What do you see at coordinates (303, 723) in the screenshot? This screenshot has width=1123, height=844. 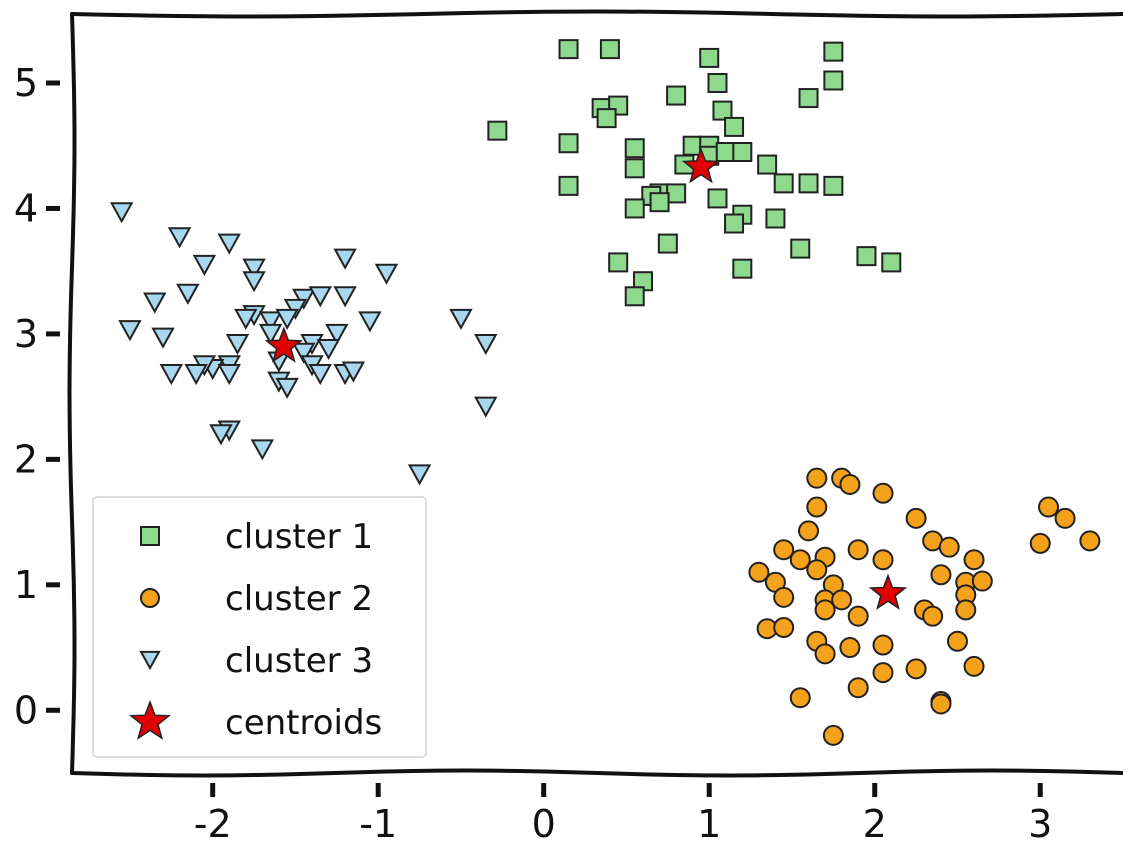 I see `legend-label-4: centroids` at bounding box center [303, 723].